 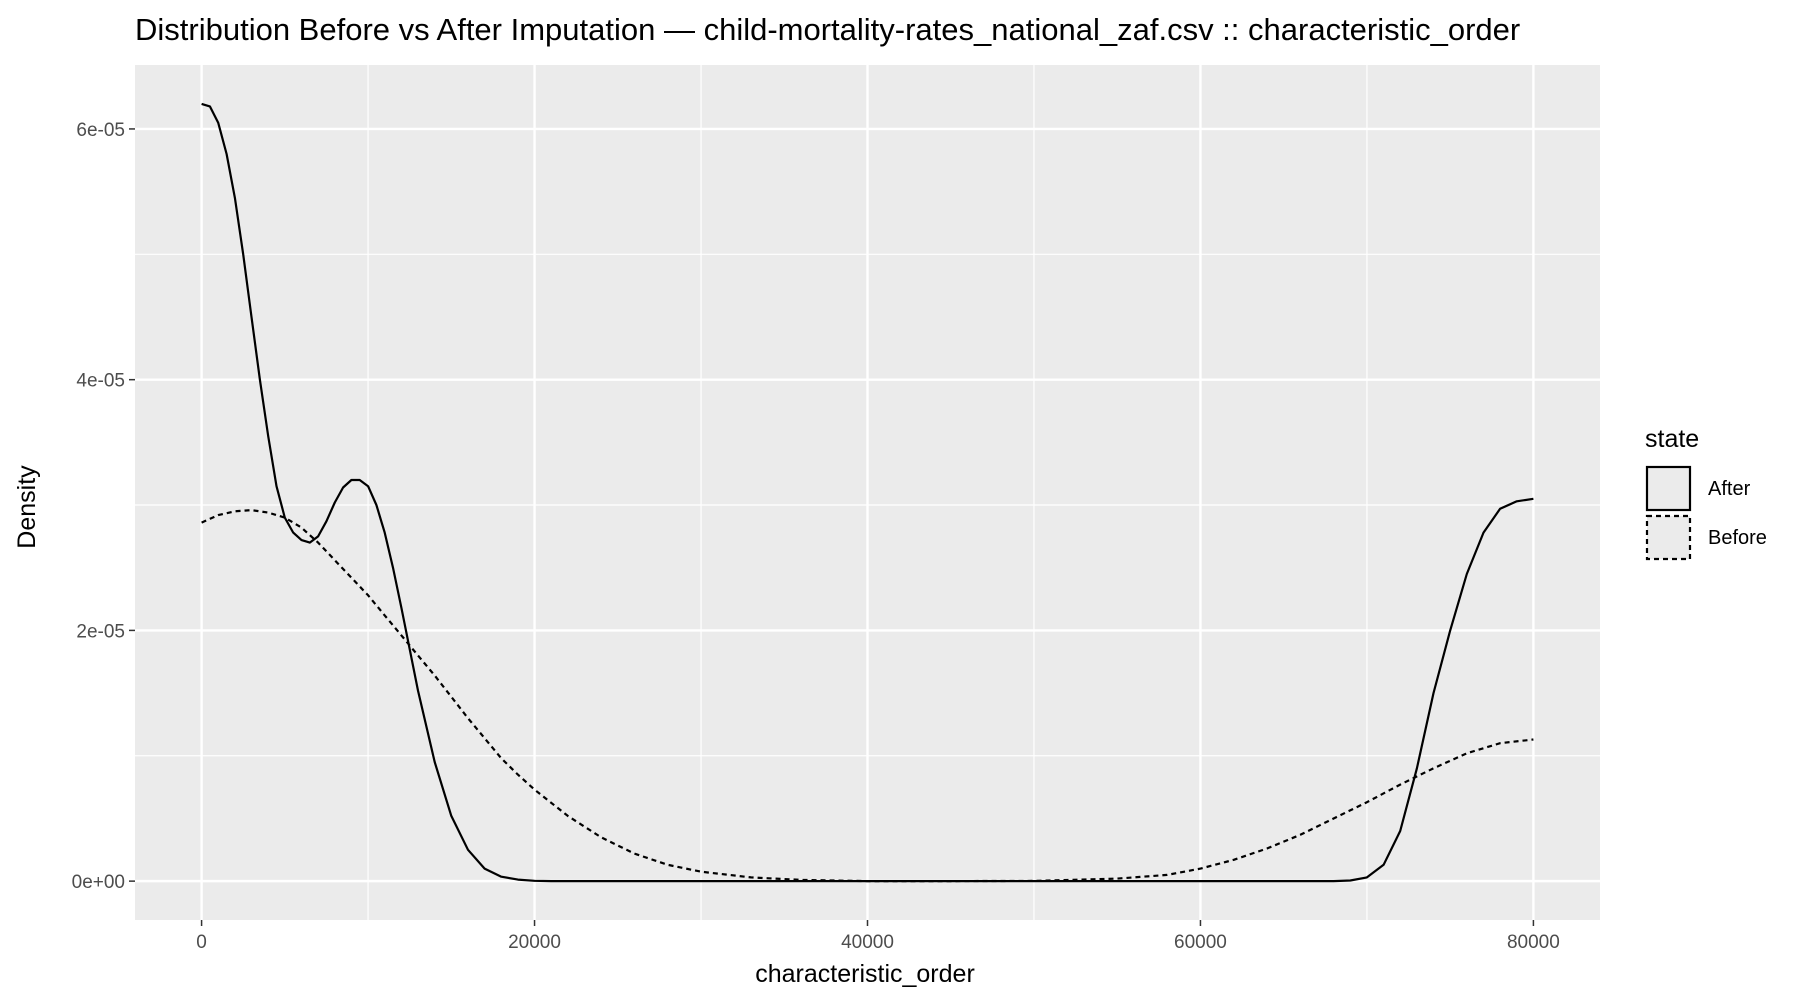 I want to click on y-tick-label: 2e-05, so click(x=100, y=631).